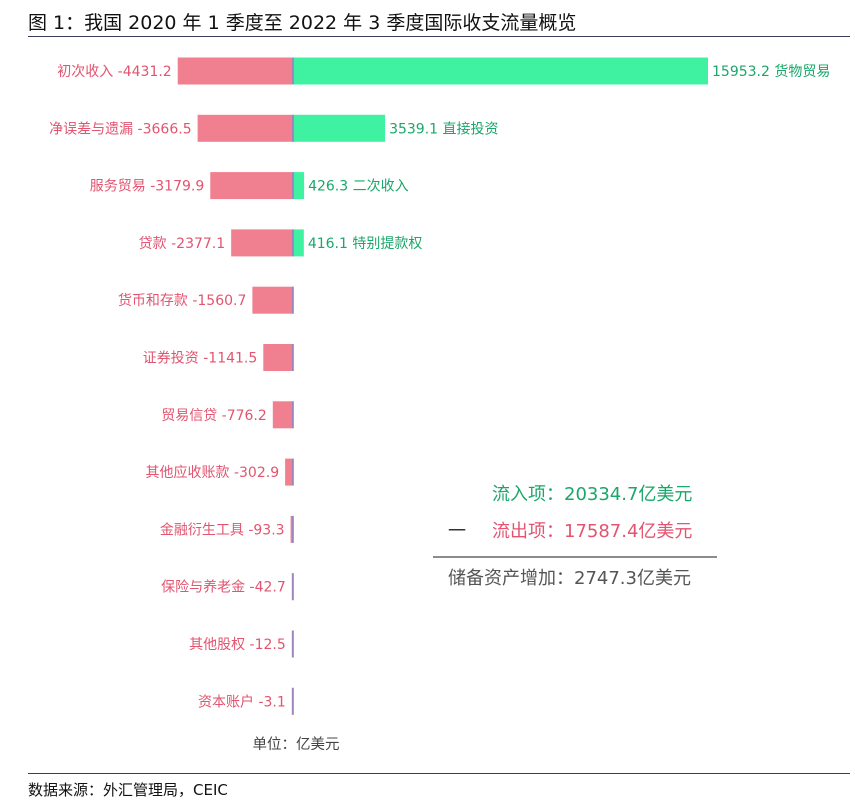 This screenshot has height=805, width=855. I want to click on outflow-sign: 一, so click(457, 531).